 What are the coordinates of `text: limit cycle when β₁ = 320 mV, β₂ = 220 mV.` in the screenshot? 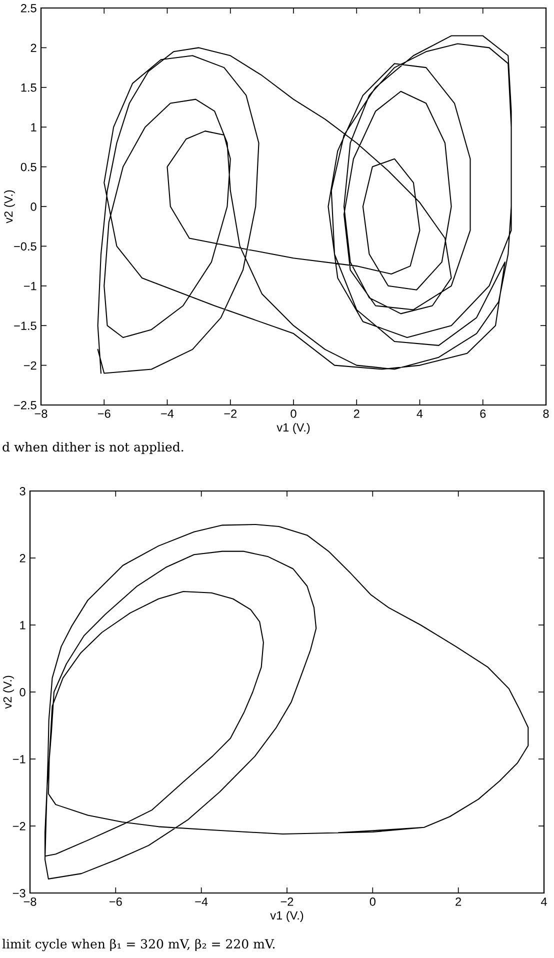 It's located at (138, 945).